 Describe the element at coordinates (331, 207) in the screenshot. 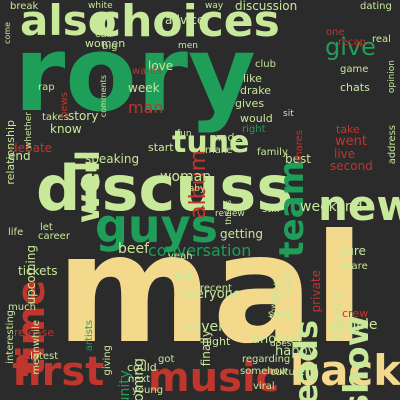

I see `cloud-word: weekend` at that location.